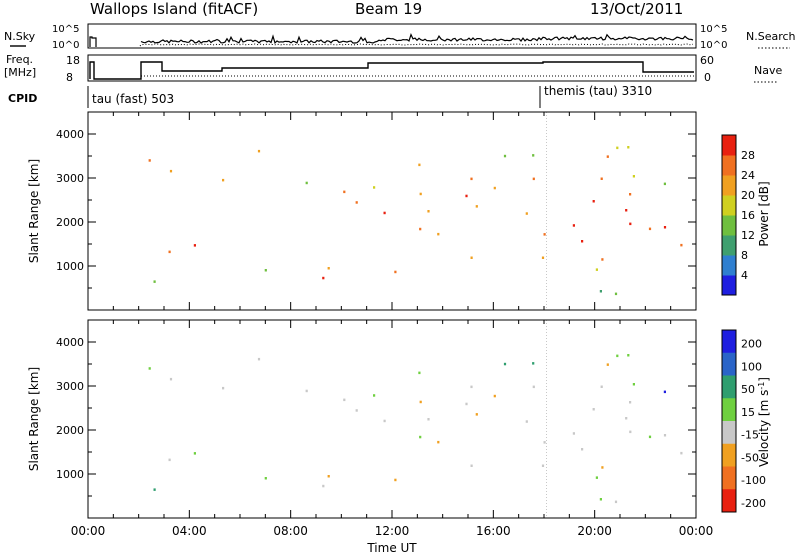 The height and width of the screenshot is (554, 800). What do you see at coordinates (73, 60) in the screenshot?
I see `freq-left-tick-top: 18` at bounding box center [73, 60].